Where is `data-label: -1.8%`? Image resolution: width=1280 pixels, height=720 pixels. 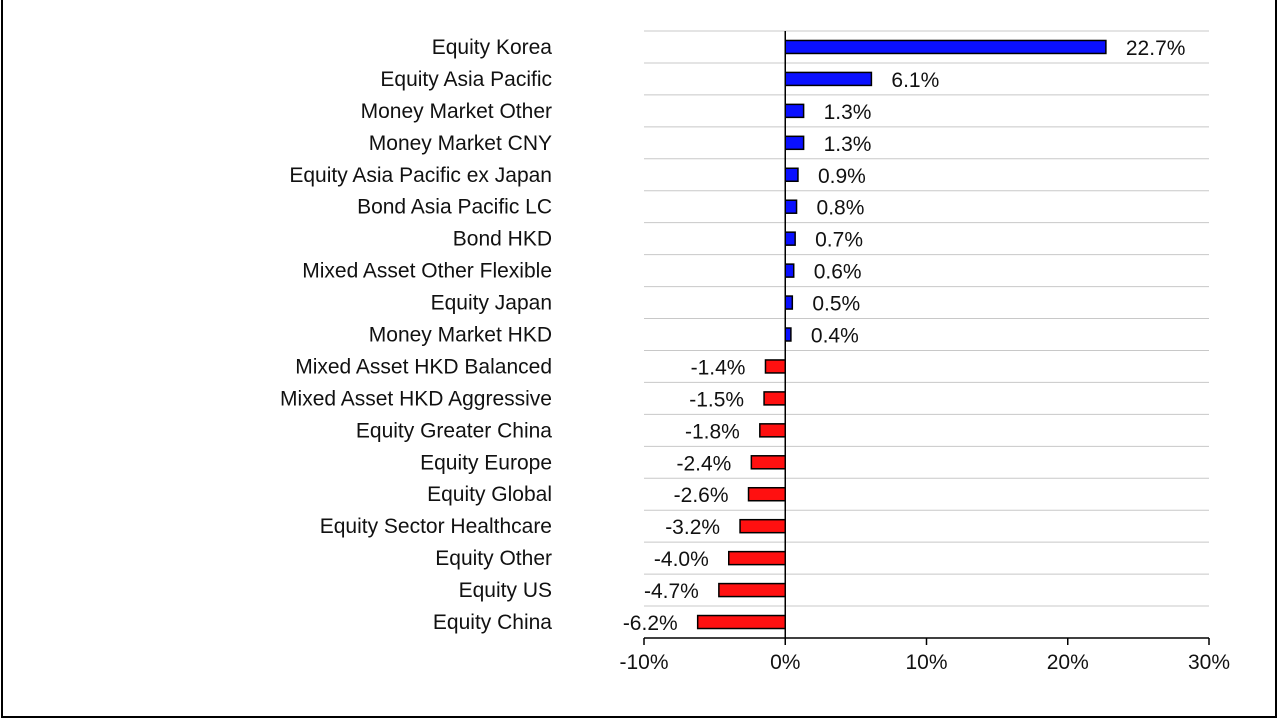 data-label: -1.8% is located at coordinates (712, 431).